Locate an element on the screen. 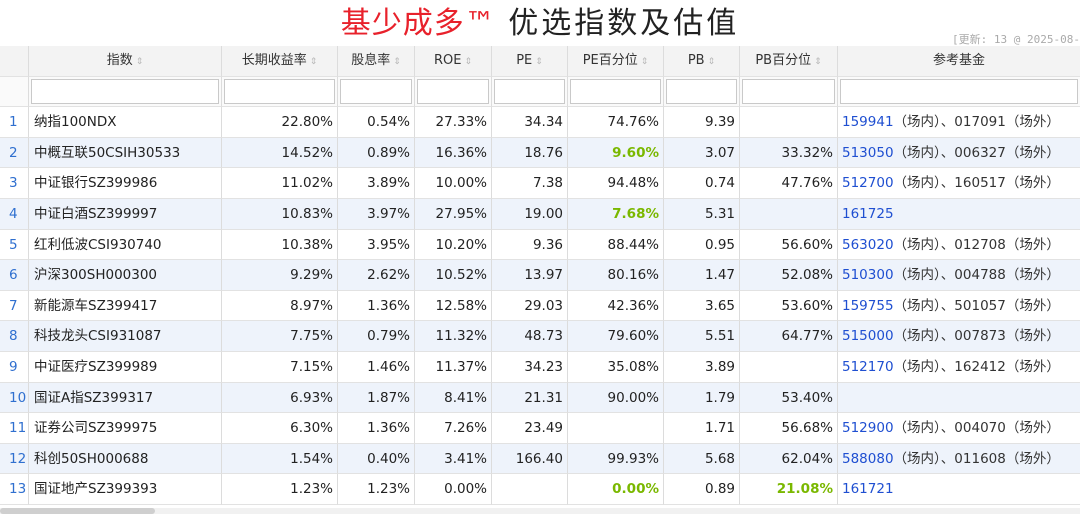 This screenshot has height=514, width=1080. header-pe: PE ⇕ is located at coordinates (530, 61).